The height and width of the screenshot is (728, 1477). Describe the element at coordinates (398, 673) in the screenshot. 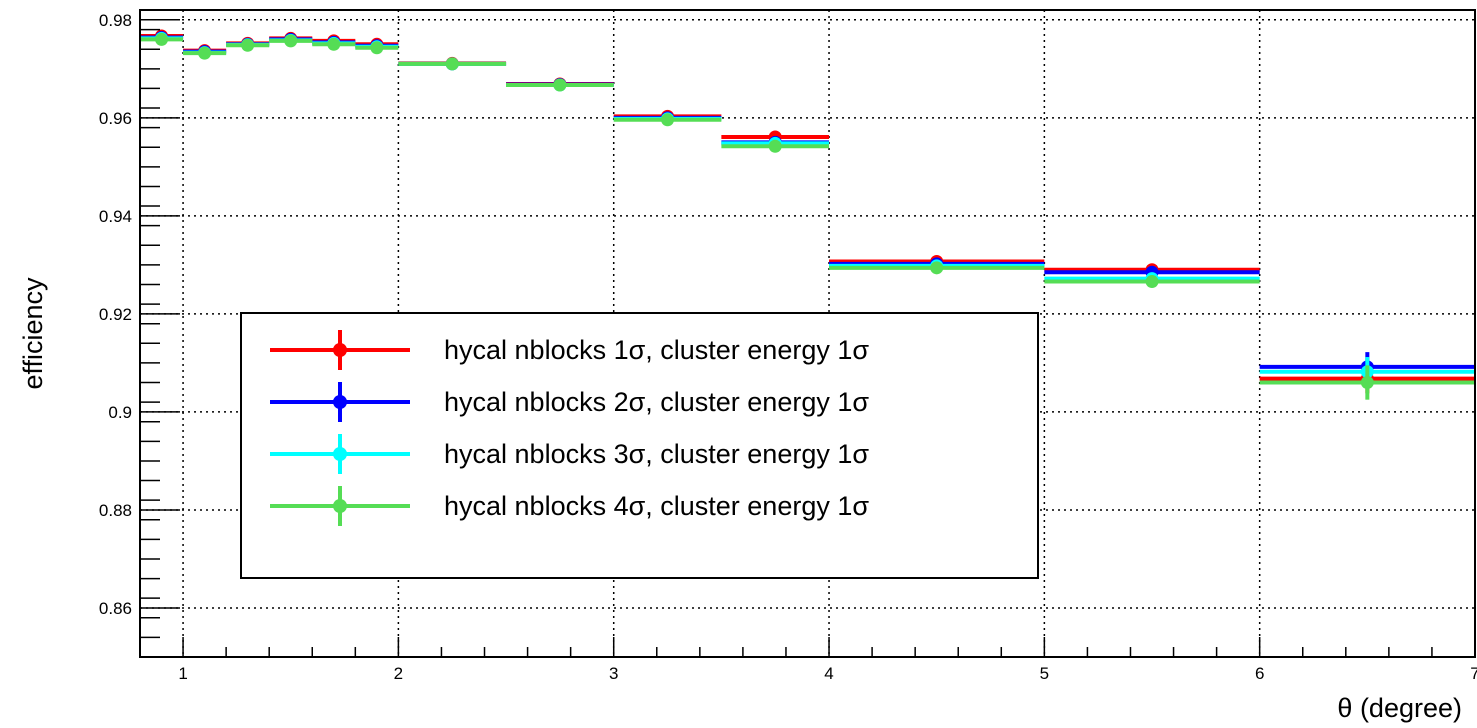

I see `x-tick-label: 2` at that location.